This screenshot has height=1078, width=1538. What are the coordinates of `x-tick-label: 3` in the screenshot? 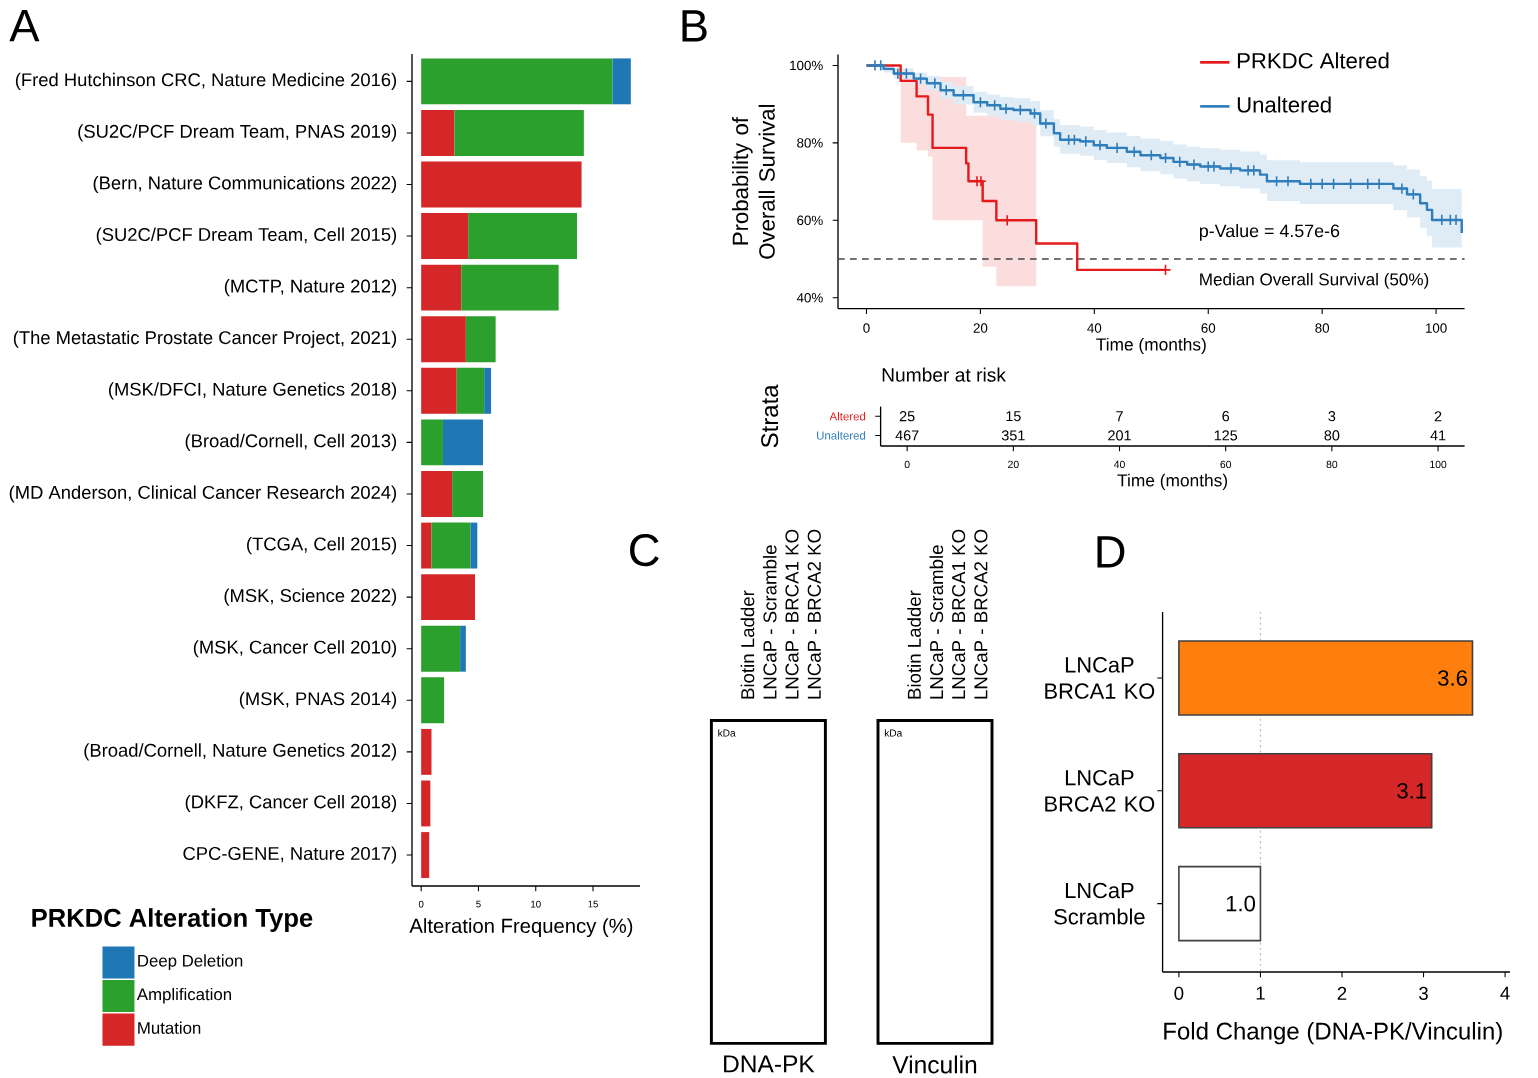 It's located at (1423, 993).